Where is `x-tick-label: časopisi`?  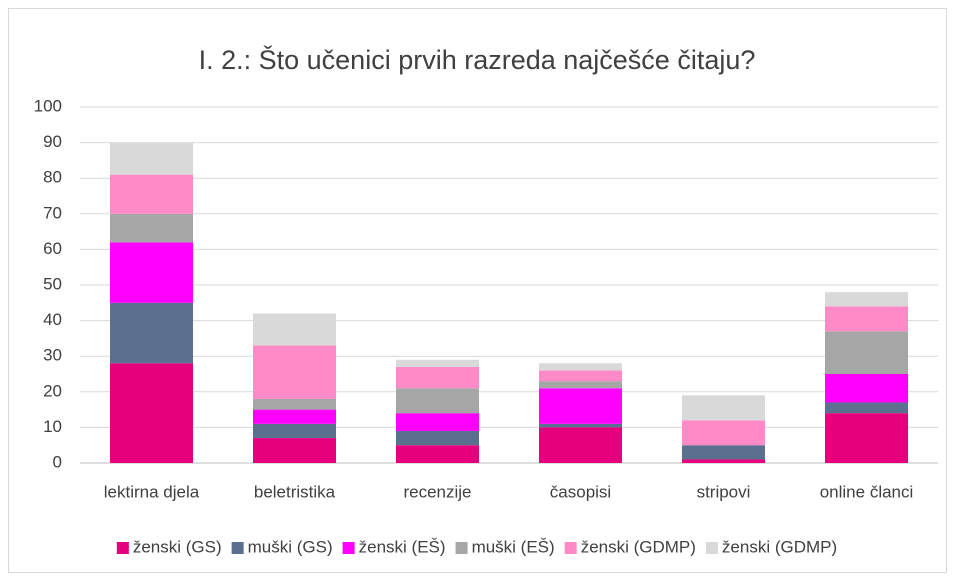
x-tick-label: časopisi is located at coordinates (580, 491).